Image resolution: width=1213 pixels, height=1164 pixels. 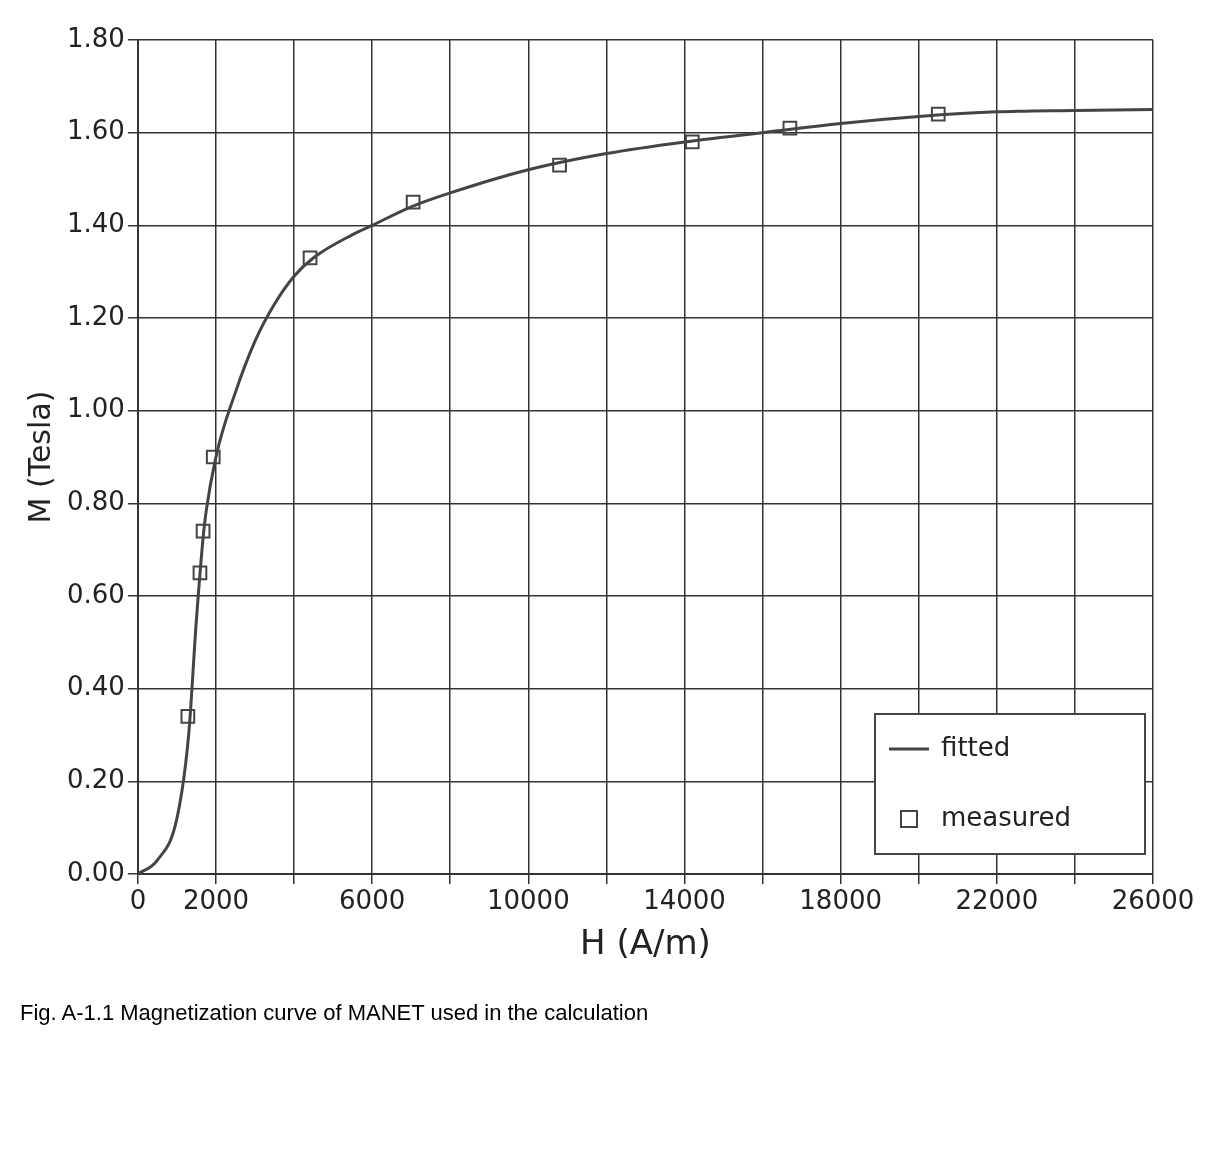 What do you see at coordinates (216, 900) in the screenshot?
I see `x-tick-label: 2000` at bounding box center [216, 900].